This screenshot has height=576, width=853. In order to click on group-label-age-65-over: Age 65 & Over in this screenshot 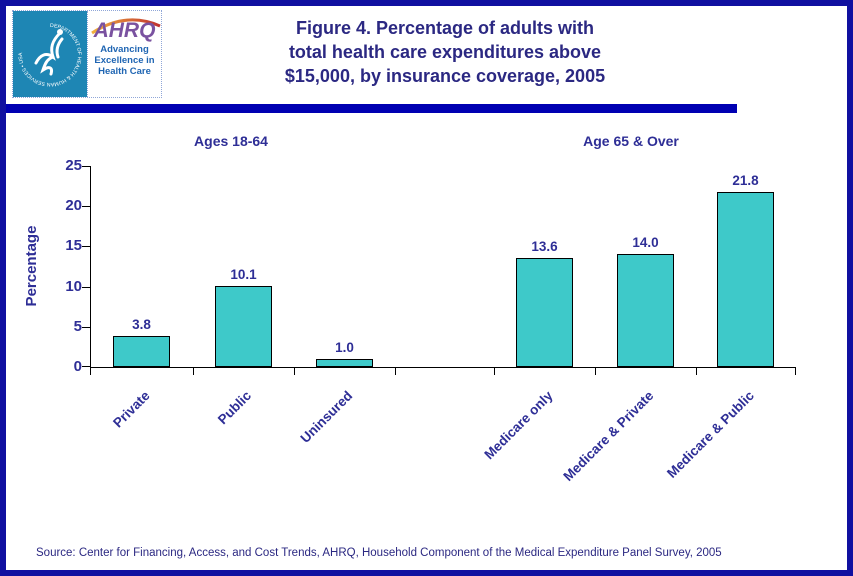, I will do `click(631, 141)`.